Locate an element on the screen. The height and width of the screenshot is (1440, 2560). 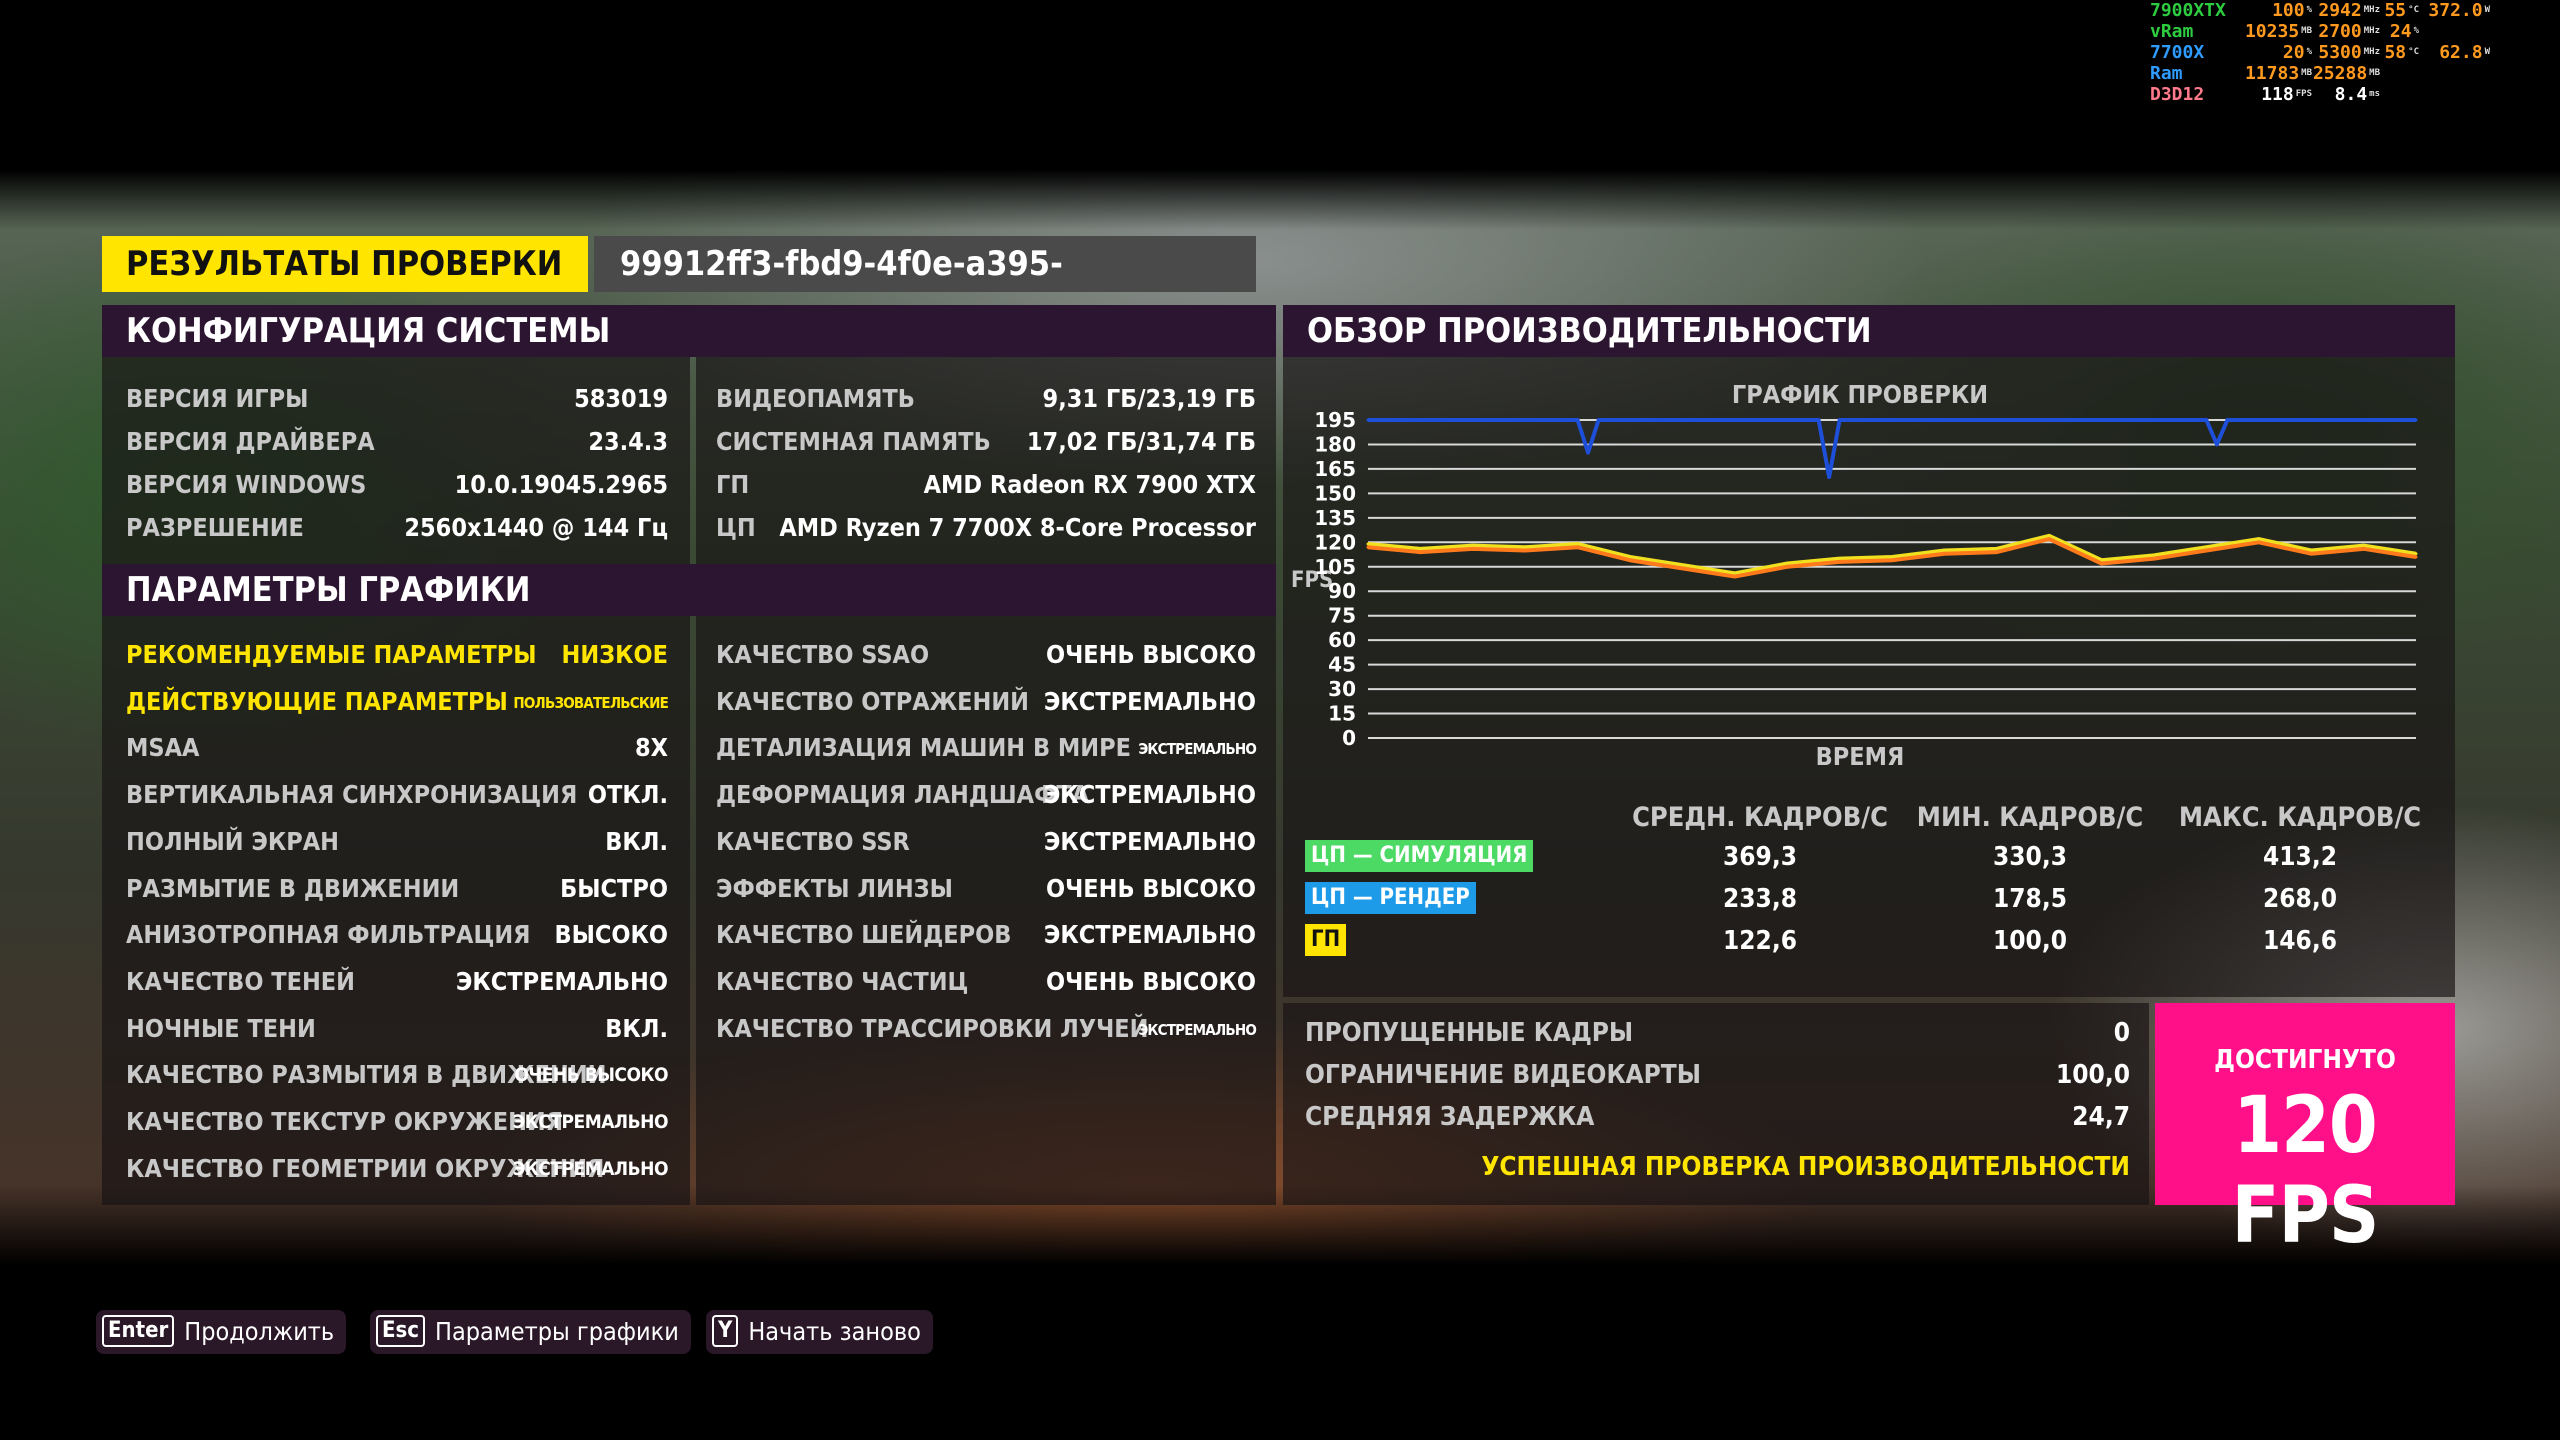
settings-row: ВЕРТИКАЛЬНАЯ СИНХРОНИЗАЦИЯ ОТКЛ. is located at coordinates (397, 800).